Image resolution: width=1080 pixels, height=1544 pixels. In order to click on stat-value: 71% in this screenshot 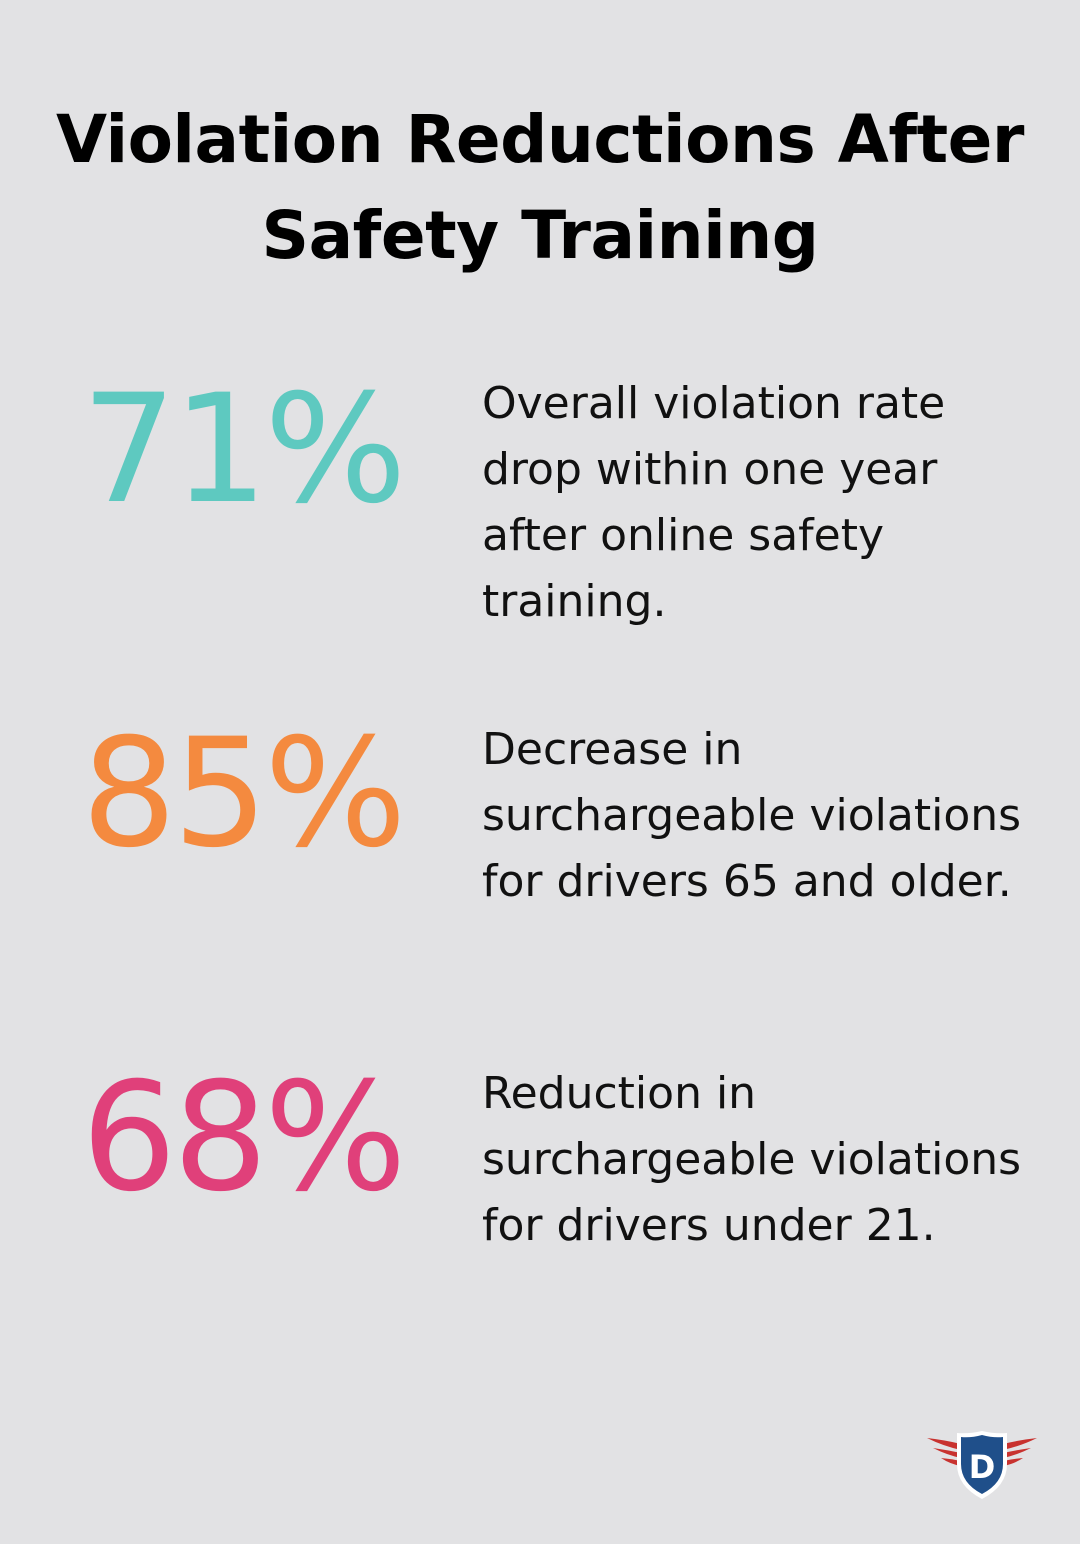, I will do `click(243, 450)`.